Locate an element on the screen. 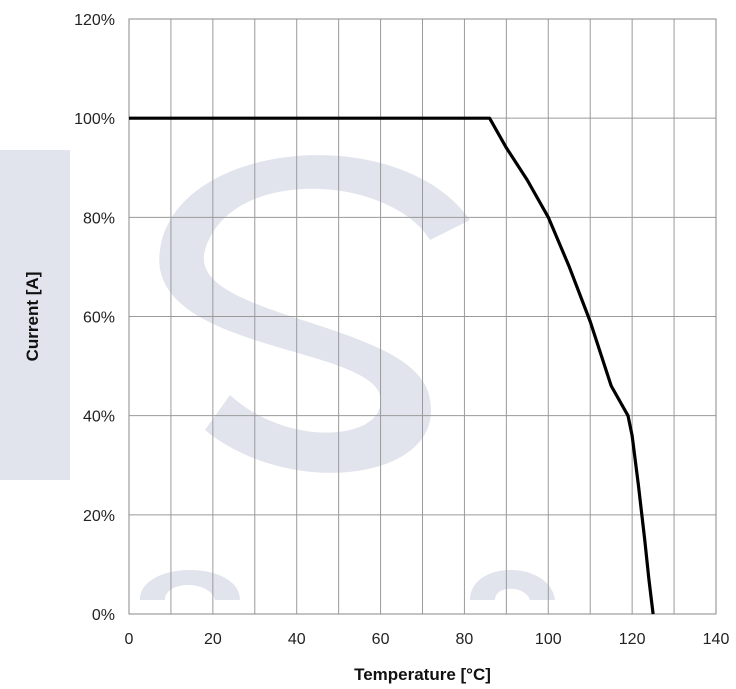 This screenshot has height=689, width=736. y-tick-label: 100% is located at coordinates (94, 119).